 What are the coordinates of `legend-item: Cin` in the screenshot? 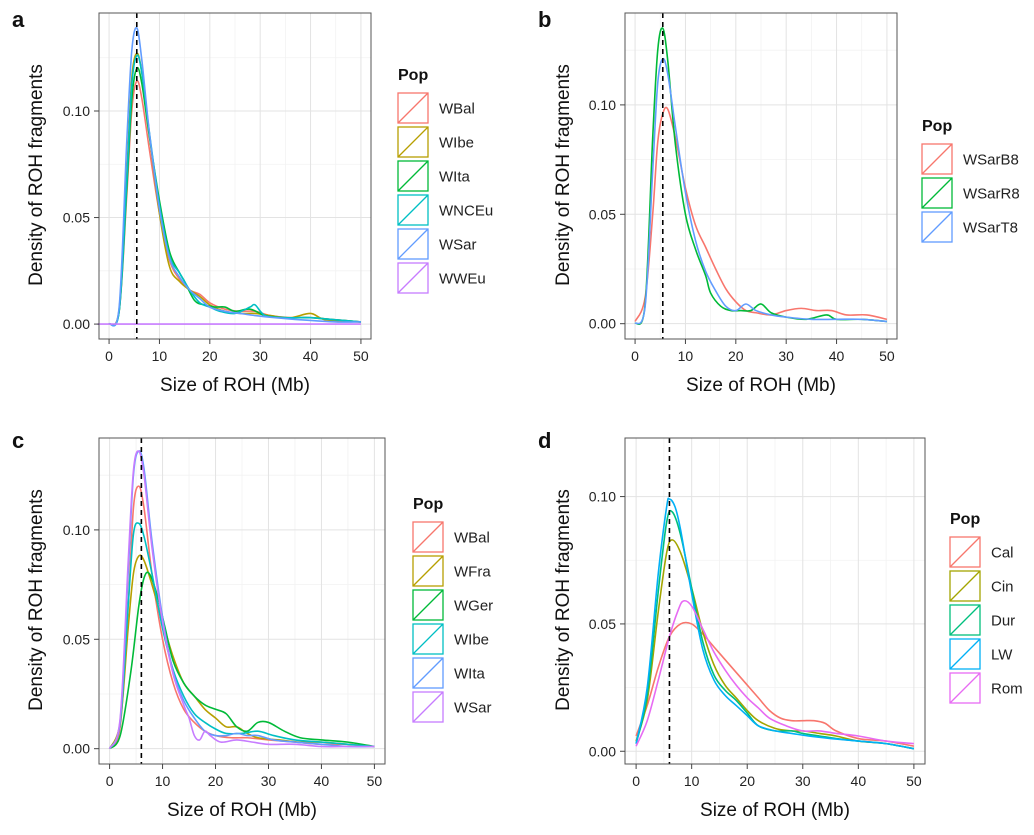 It's located at (981, 586).